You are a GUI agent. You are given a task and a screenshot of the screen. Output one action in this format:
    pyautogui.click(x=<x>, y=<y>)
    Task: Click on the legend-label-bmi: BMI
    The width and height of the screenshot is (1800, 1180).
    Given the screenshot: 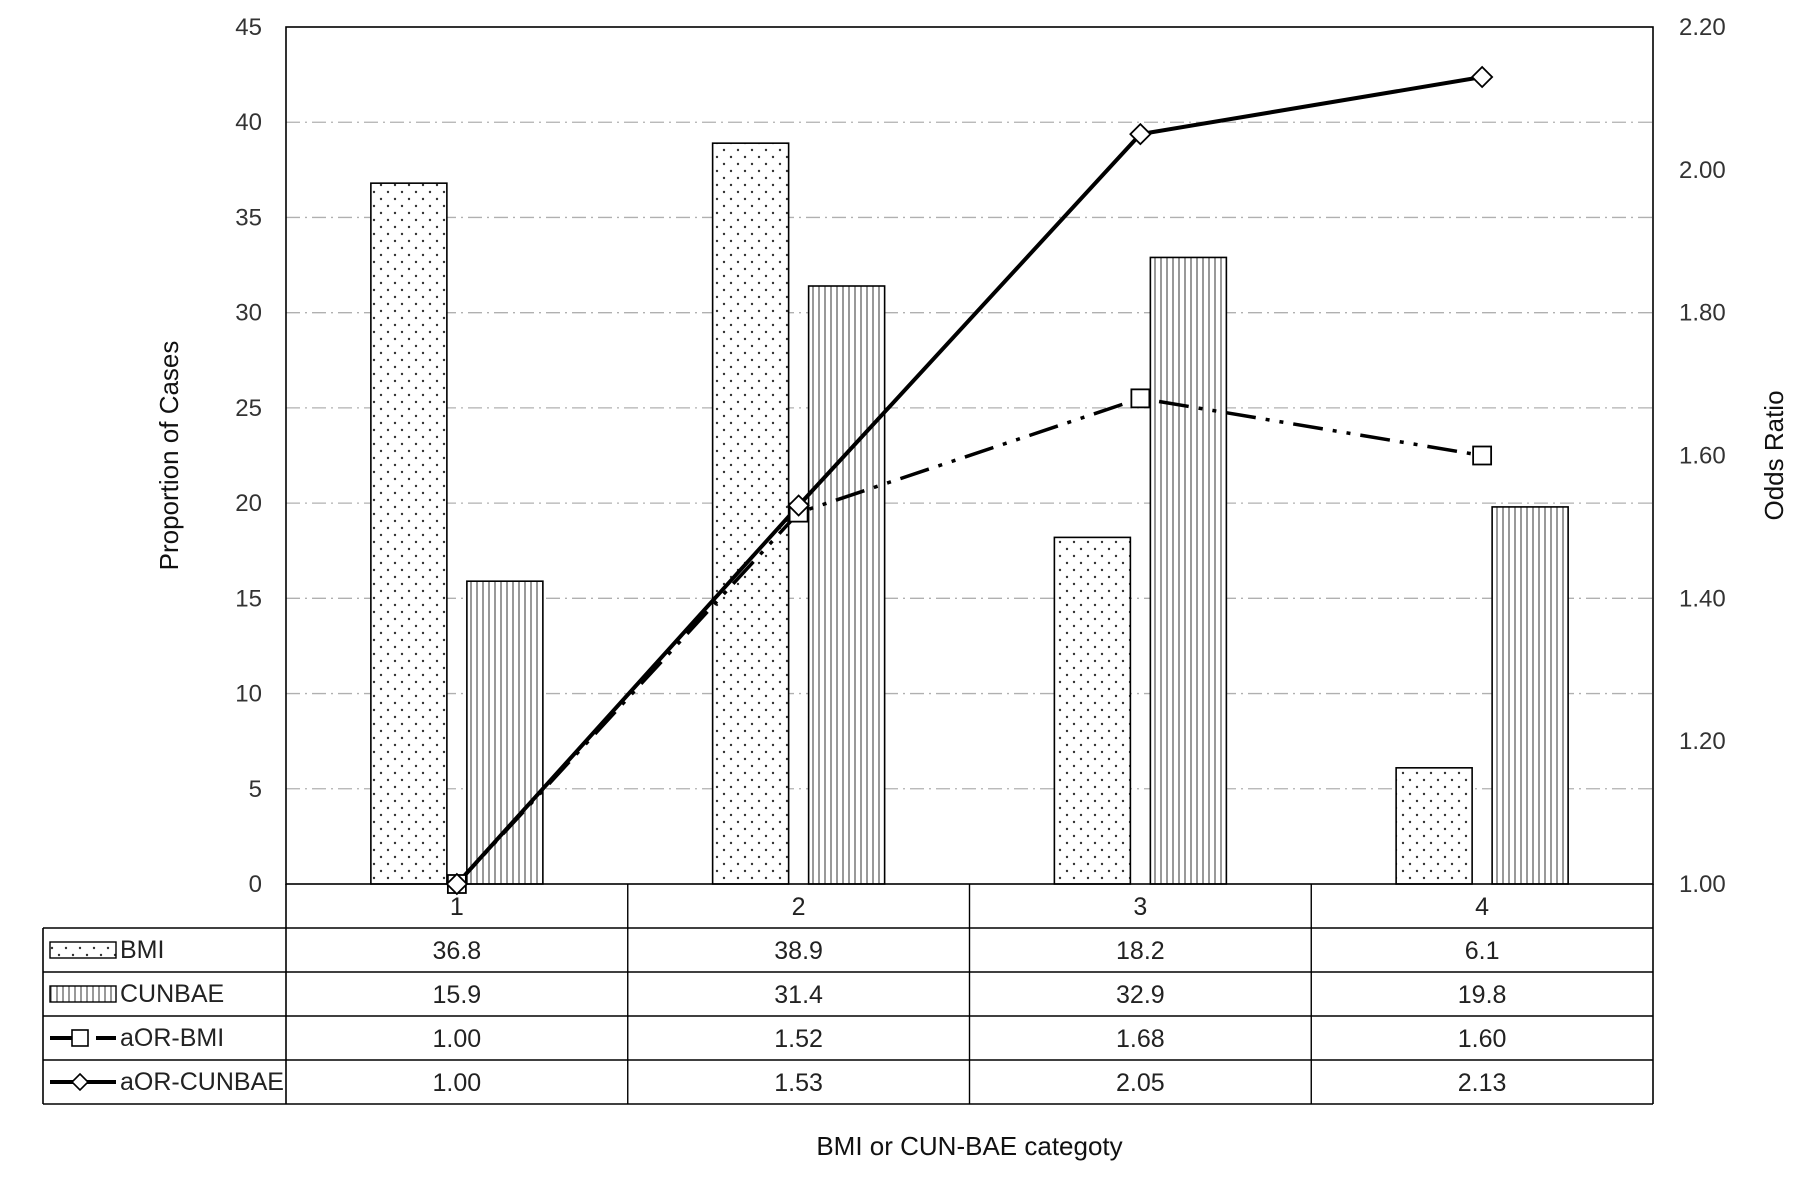 What is the action you would take?
    pyautogui.click(x=142, y=950)
    